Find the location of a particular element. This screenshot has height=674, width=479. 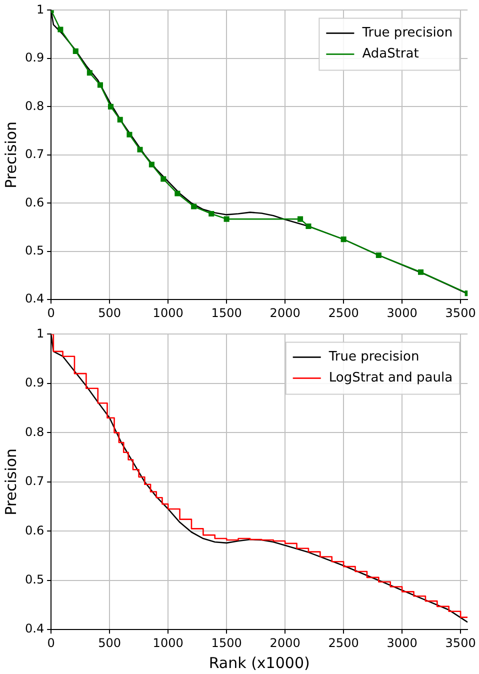

legend-label: AdaStrat is located at coordinates (390, 54).